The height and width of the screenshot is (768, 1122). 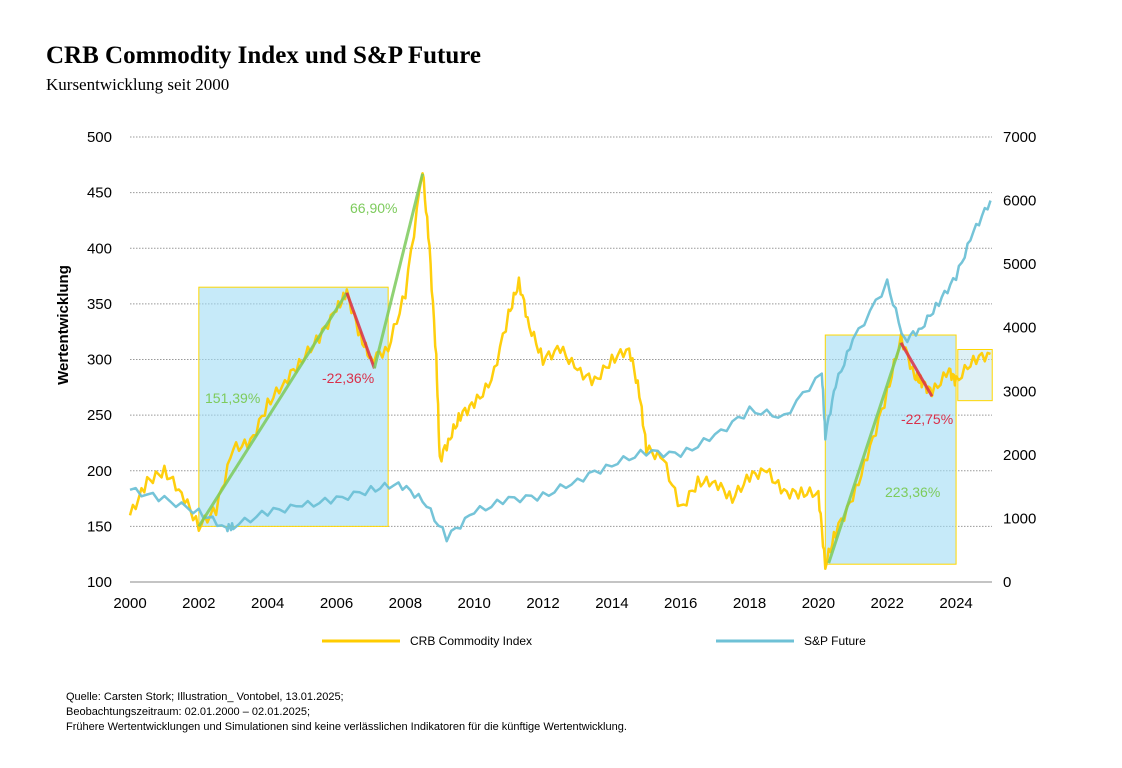 What do you see at coordinates (1019, 264) in the screenshot?
I see `y2-tick-label: 5000` at bounding box center [1019, 264].